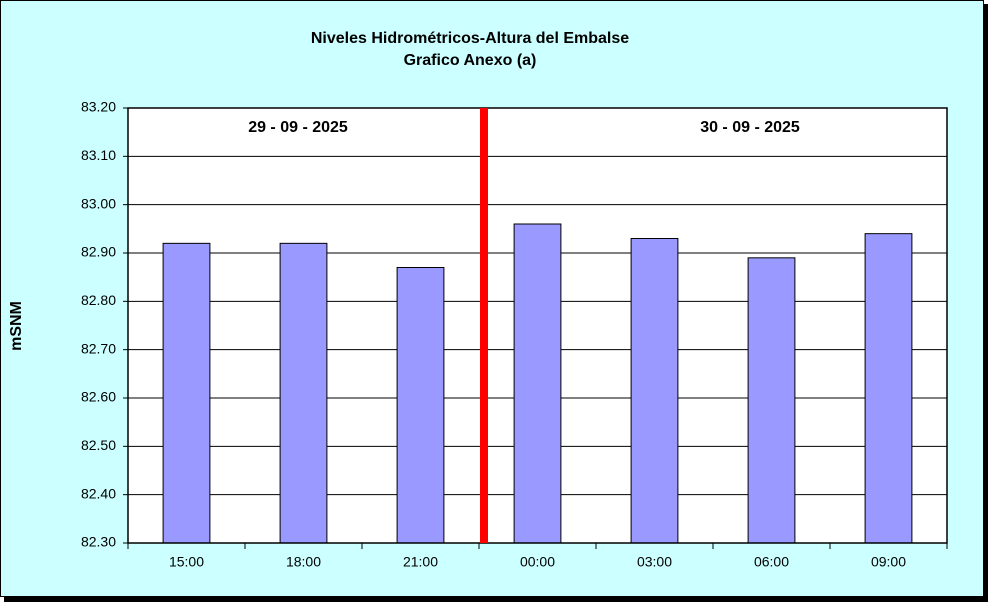 Image resolution: width=989 pixels, height=603 pixels. Describe the element at coordinates (298, 127) in the screenshot. I see `date-annotation: 29 - 09 - 2025` at that location.